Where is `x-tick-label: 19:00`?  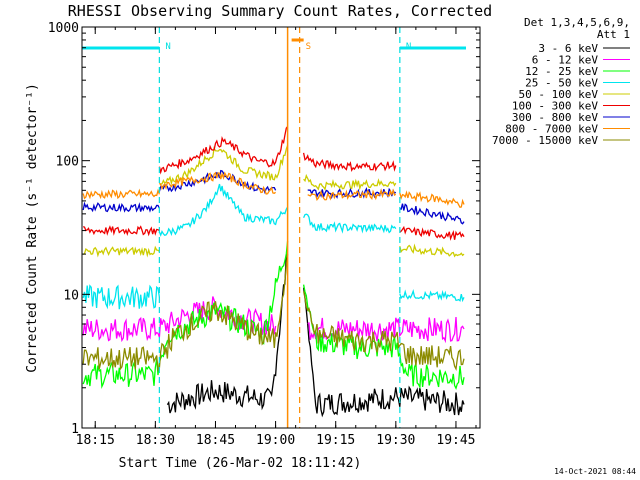
x-tick-label: 19:00 is located at coordinates (275, 440).